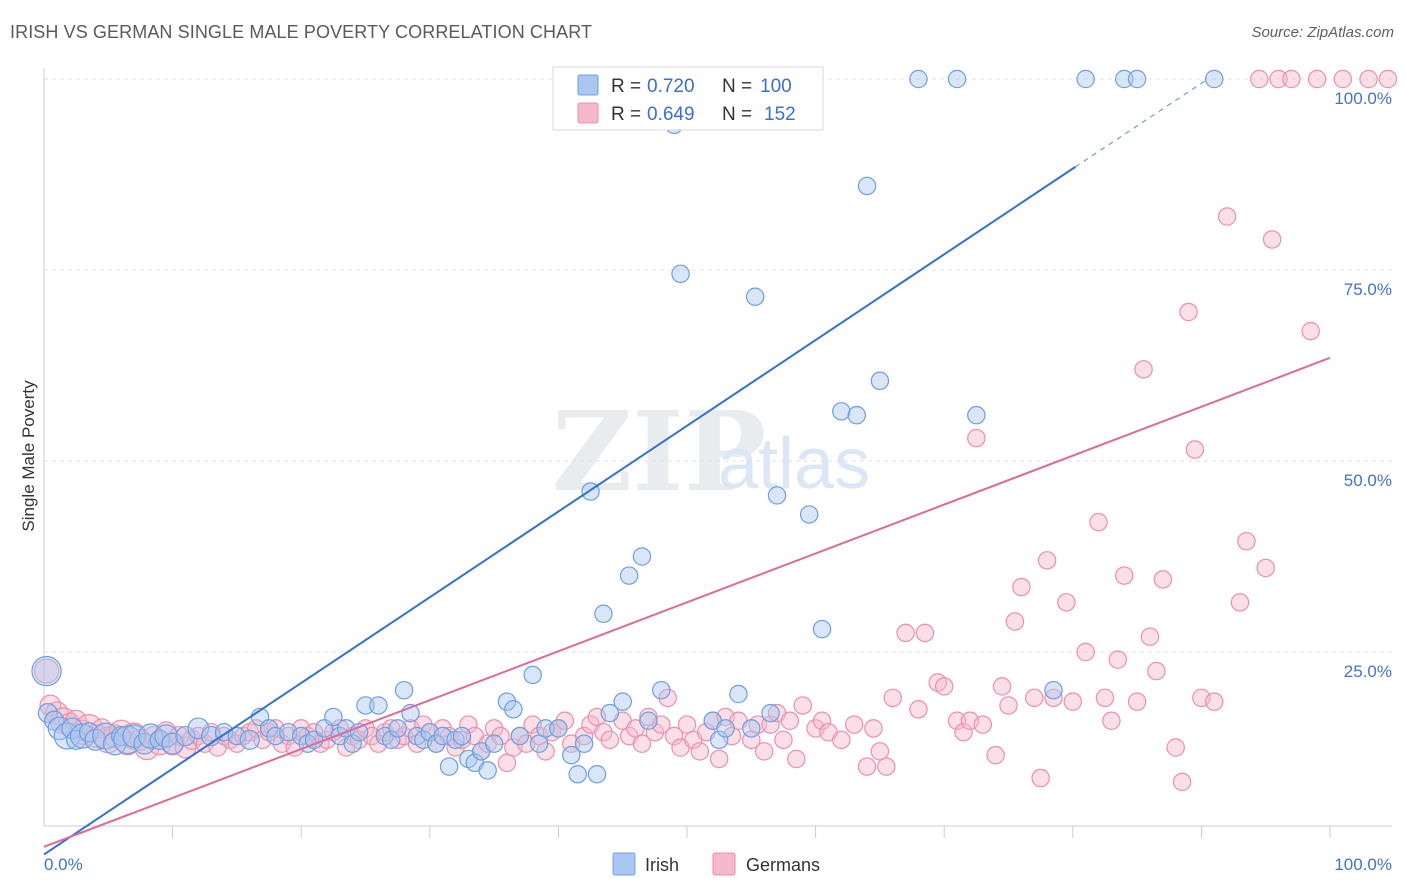 The image size is (1406, 892). What do you see at coordinates (724, 864) in the screenshot?
I see `bottom-legend-swatch-germans` at bounding box center [724, 864].